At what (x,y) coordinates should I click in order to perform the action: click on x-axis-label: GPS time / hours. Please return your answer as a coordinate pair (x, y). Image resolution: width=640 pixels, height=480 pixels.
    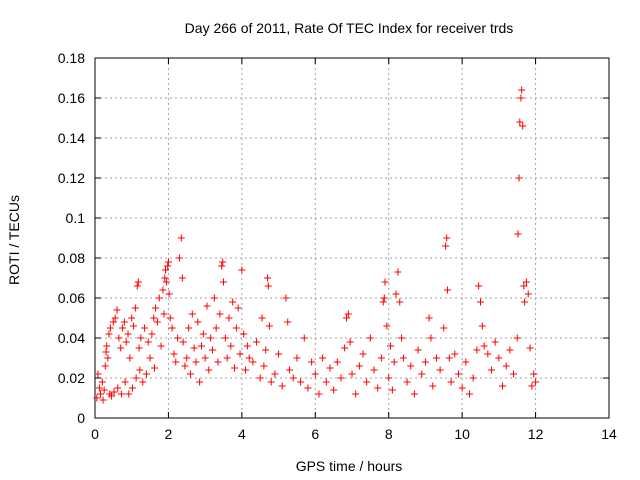
    Looking at the image, I should click on (349, 466).